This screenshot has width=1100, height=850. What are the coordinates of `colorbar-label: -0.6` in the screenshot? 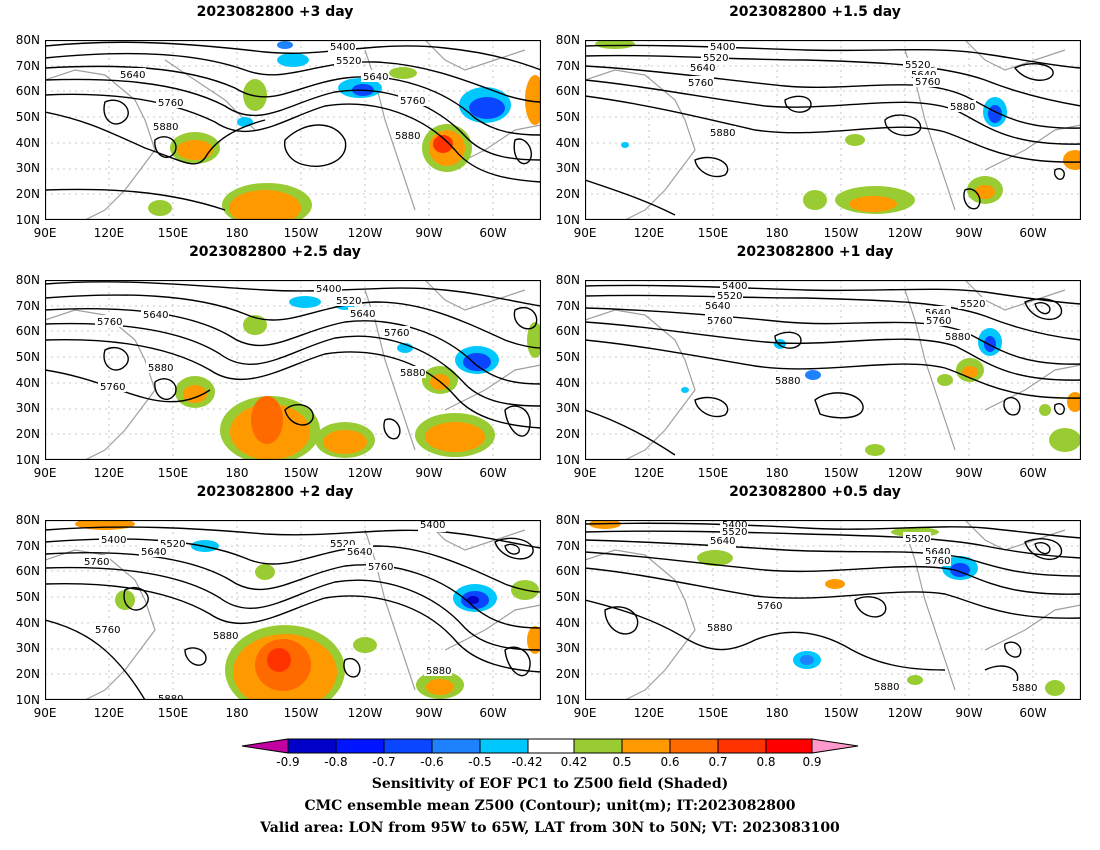 It's located at (432, 762).